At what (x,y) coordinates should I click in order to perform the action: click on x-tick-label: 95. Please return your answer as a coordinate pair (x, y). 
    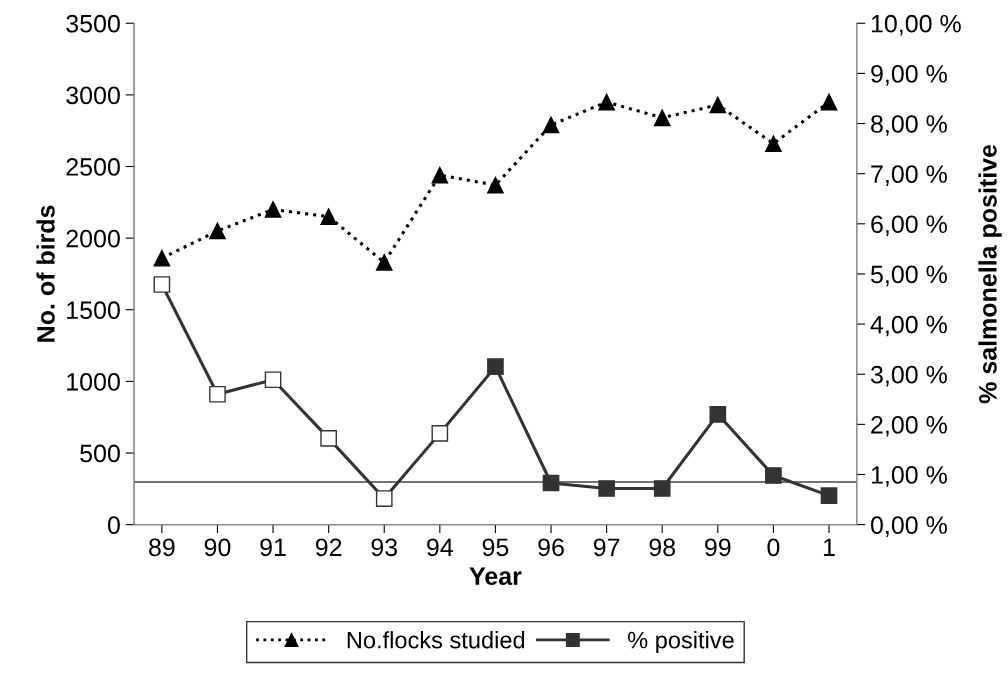
    Looking at the image, I should click on (495, 547).